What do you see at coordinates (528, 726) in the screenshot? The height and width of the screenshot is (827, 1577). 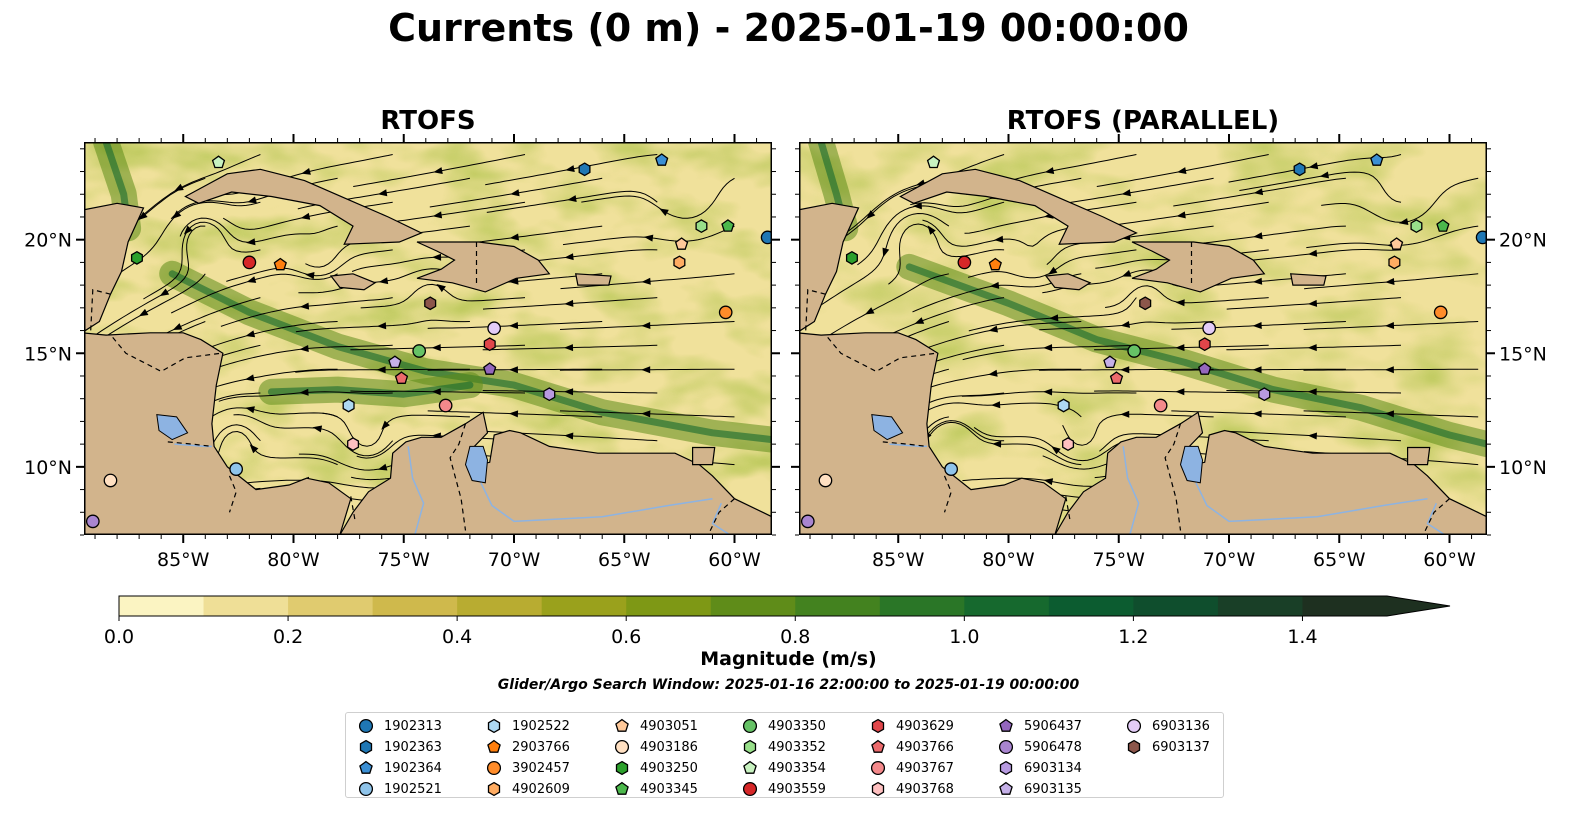 I see `legend-item-1902522: 1902522` at bounding box center [528, 726].